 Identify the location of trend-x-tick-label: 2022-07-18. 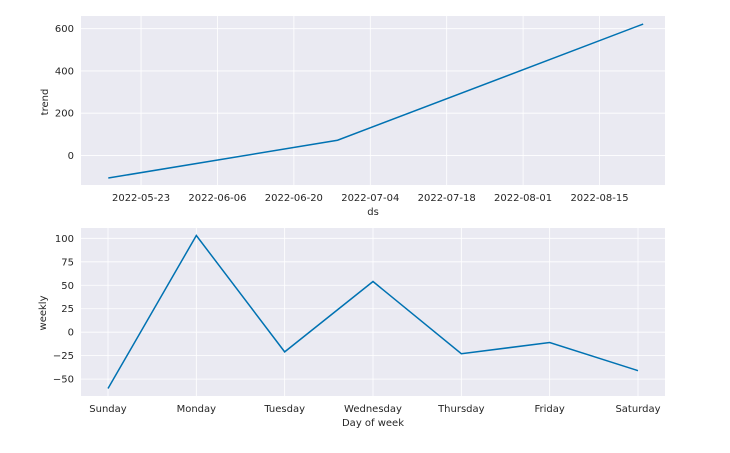
(447, 198).